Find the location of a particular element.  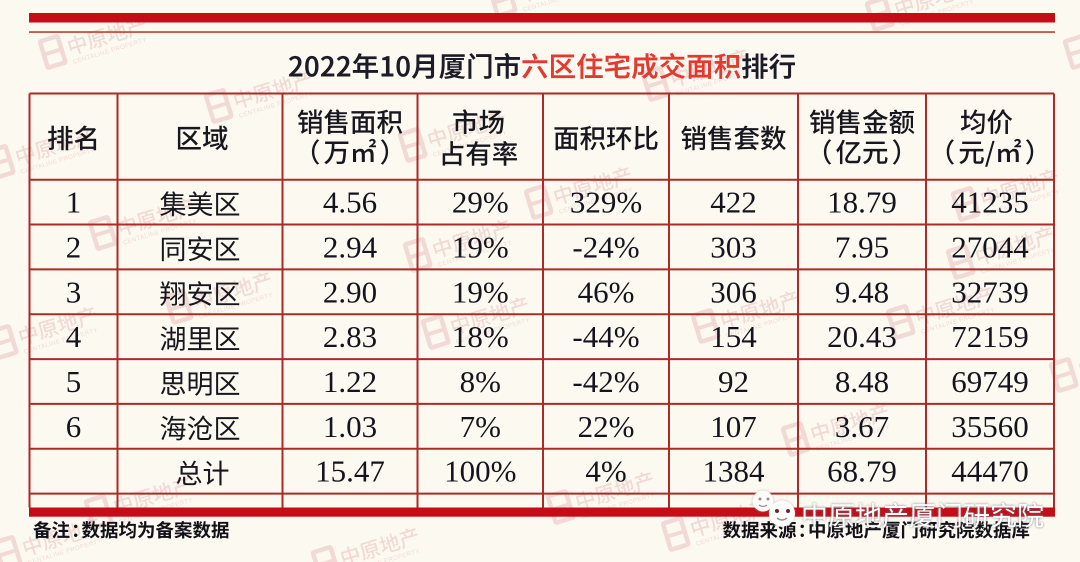

svg-text: 8.48 is located at coordinates (862, 381).